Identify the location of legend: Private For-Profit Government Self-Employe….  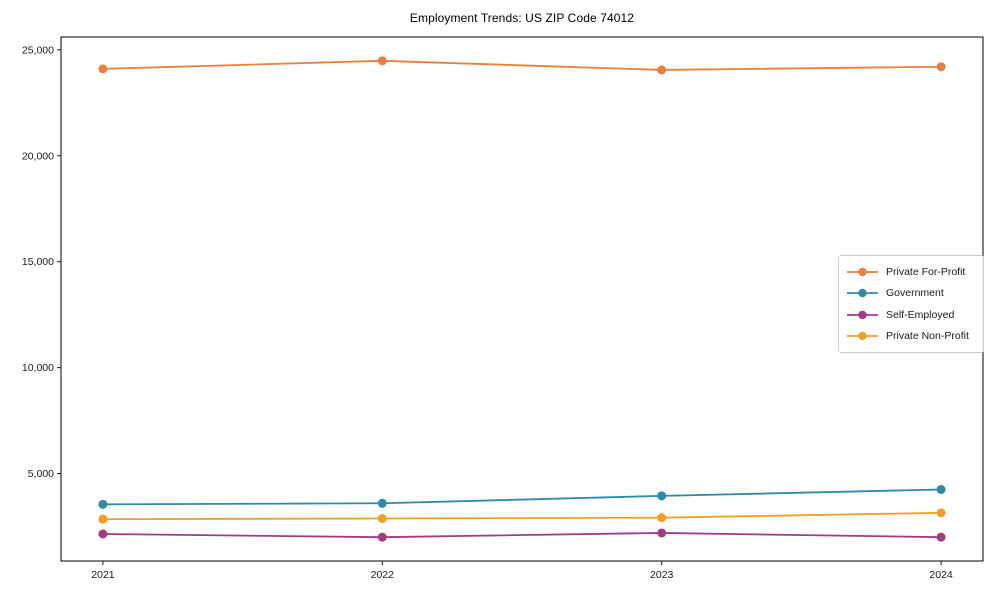
(911, 304).